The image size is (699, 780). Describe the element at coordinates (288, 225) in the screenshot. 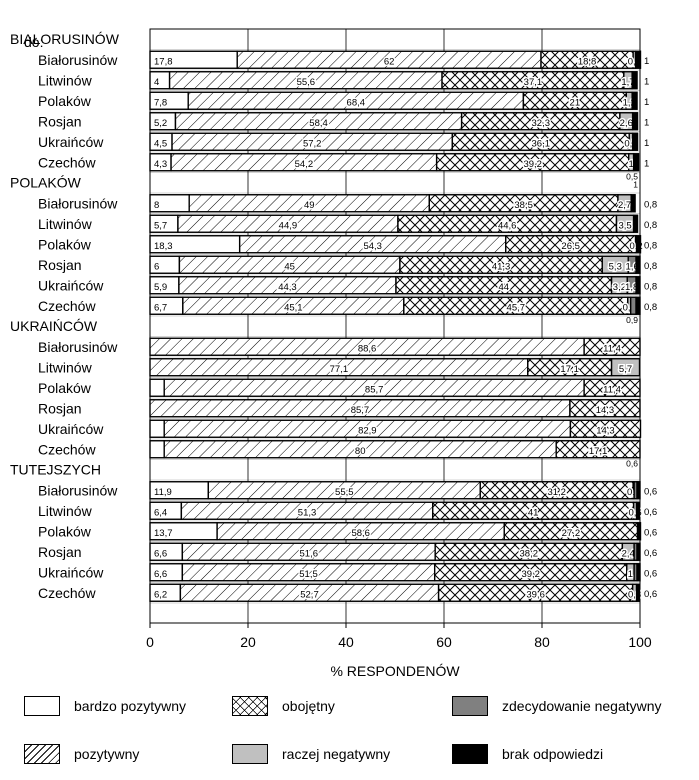

I see `segment-label: 44,9` at that location.